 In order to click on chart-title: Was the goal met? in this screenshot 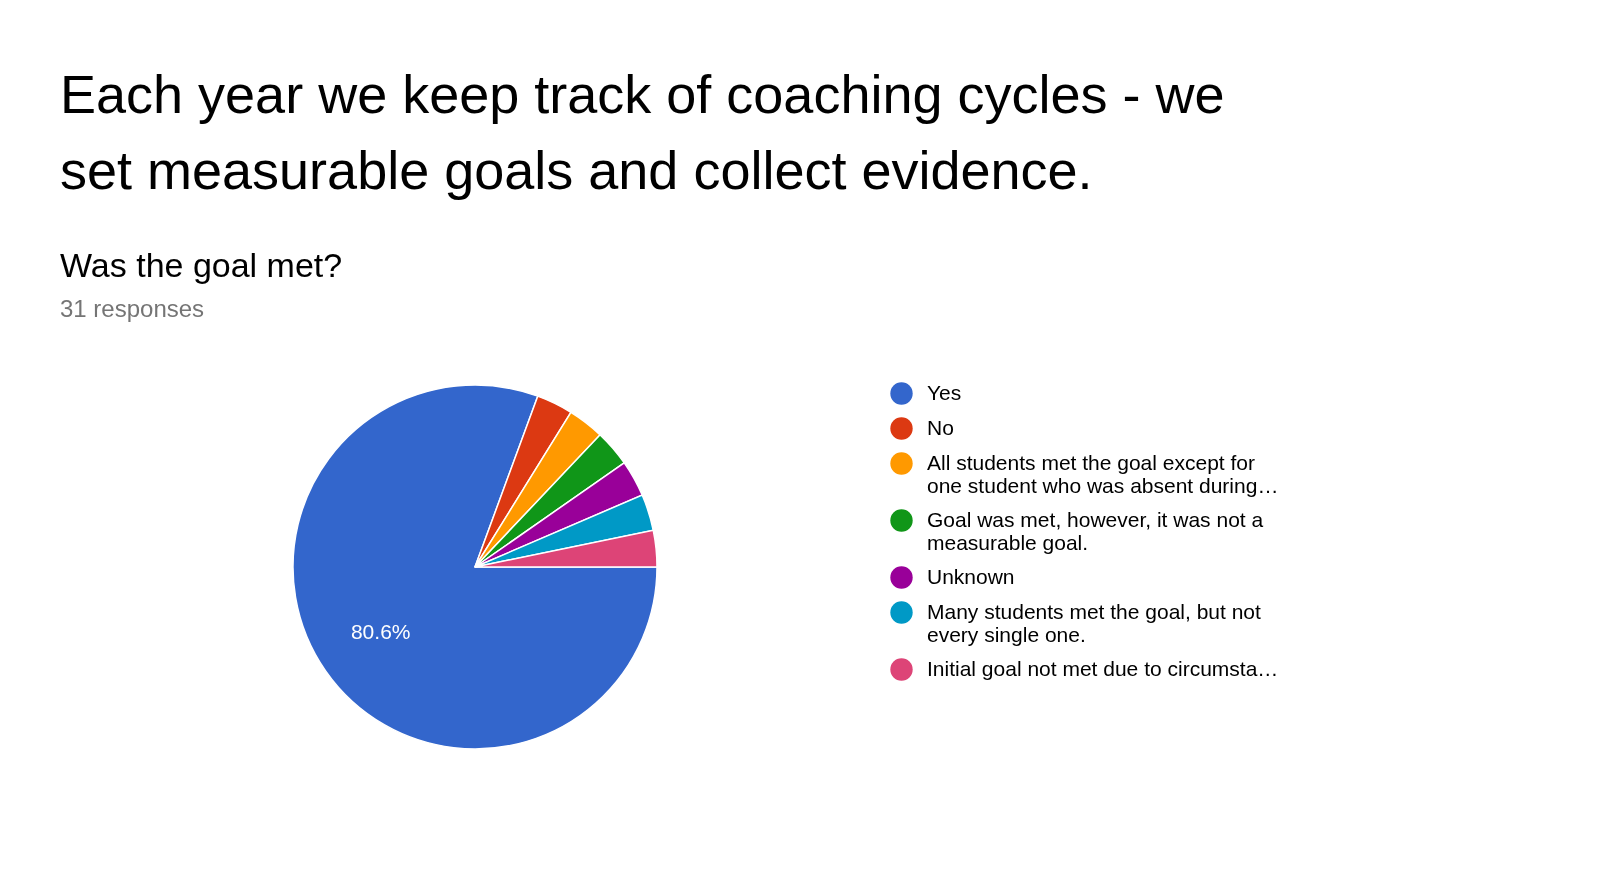, I will do `click(201, 265)`.